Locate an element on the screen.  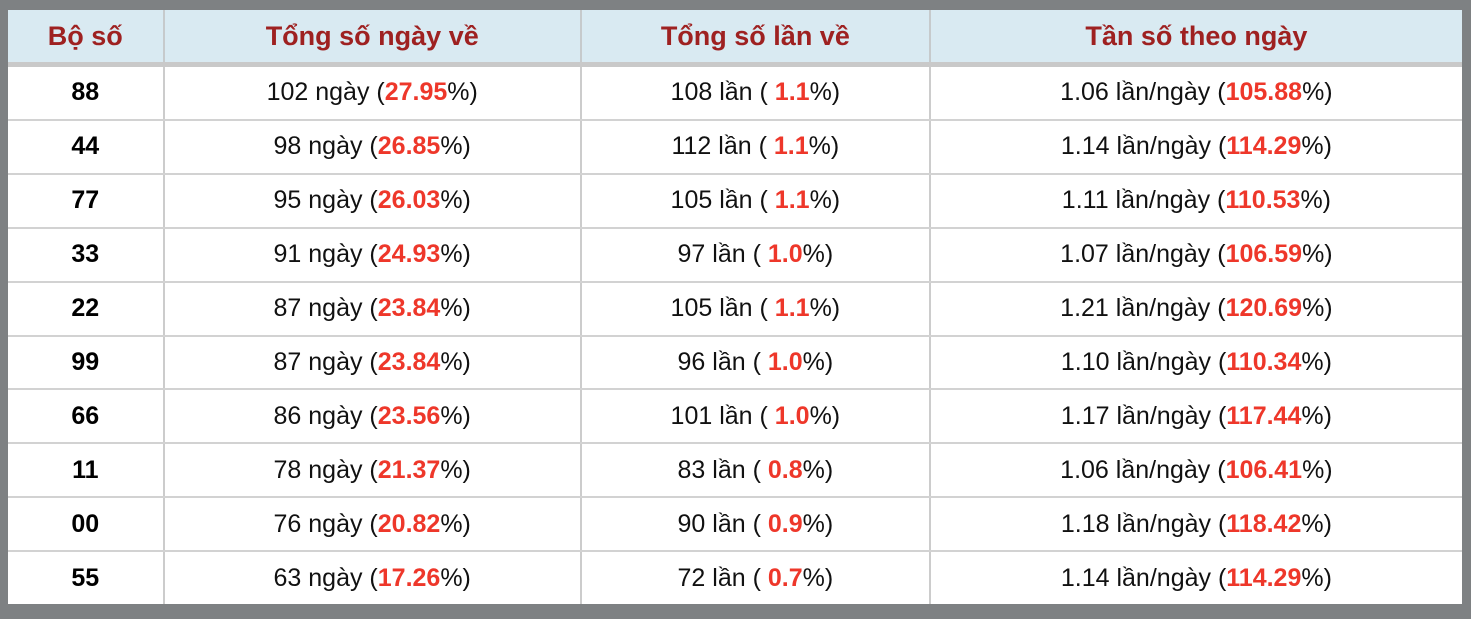
days-percent: 21.37 is located at coordinates (409, 469).